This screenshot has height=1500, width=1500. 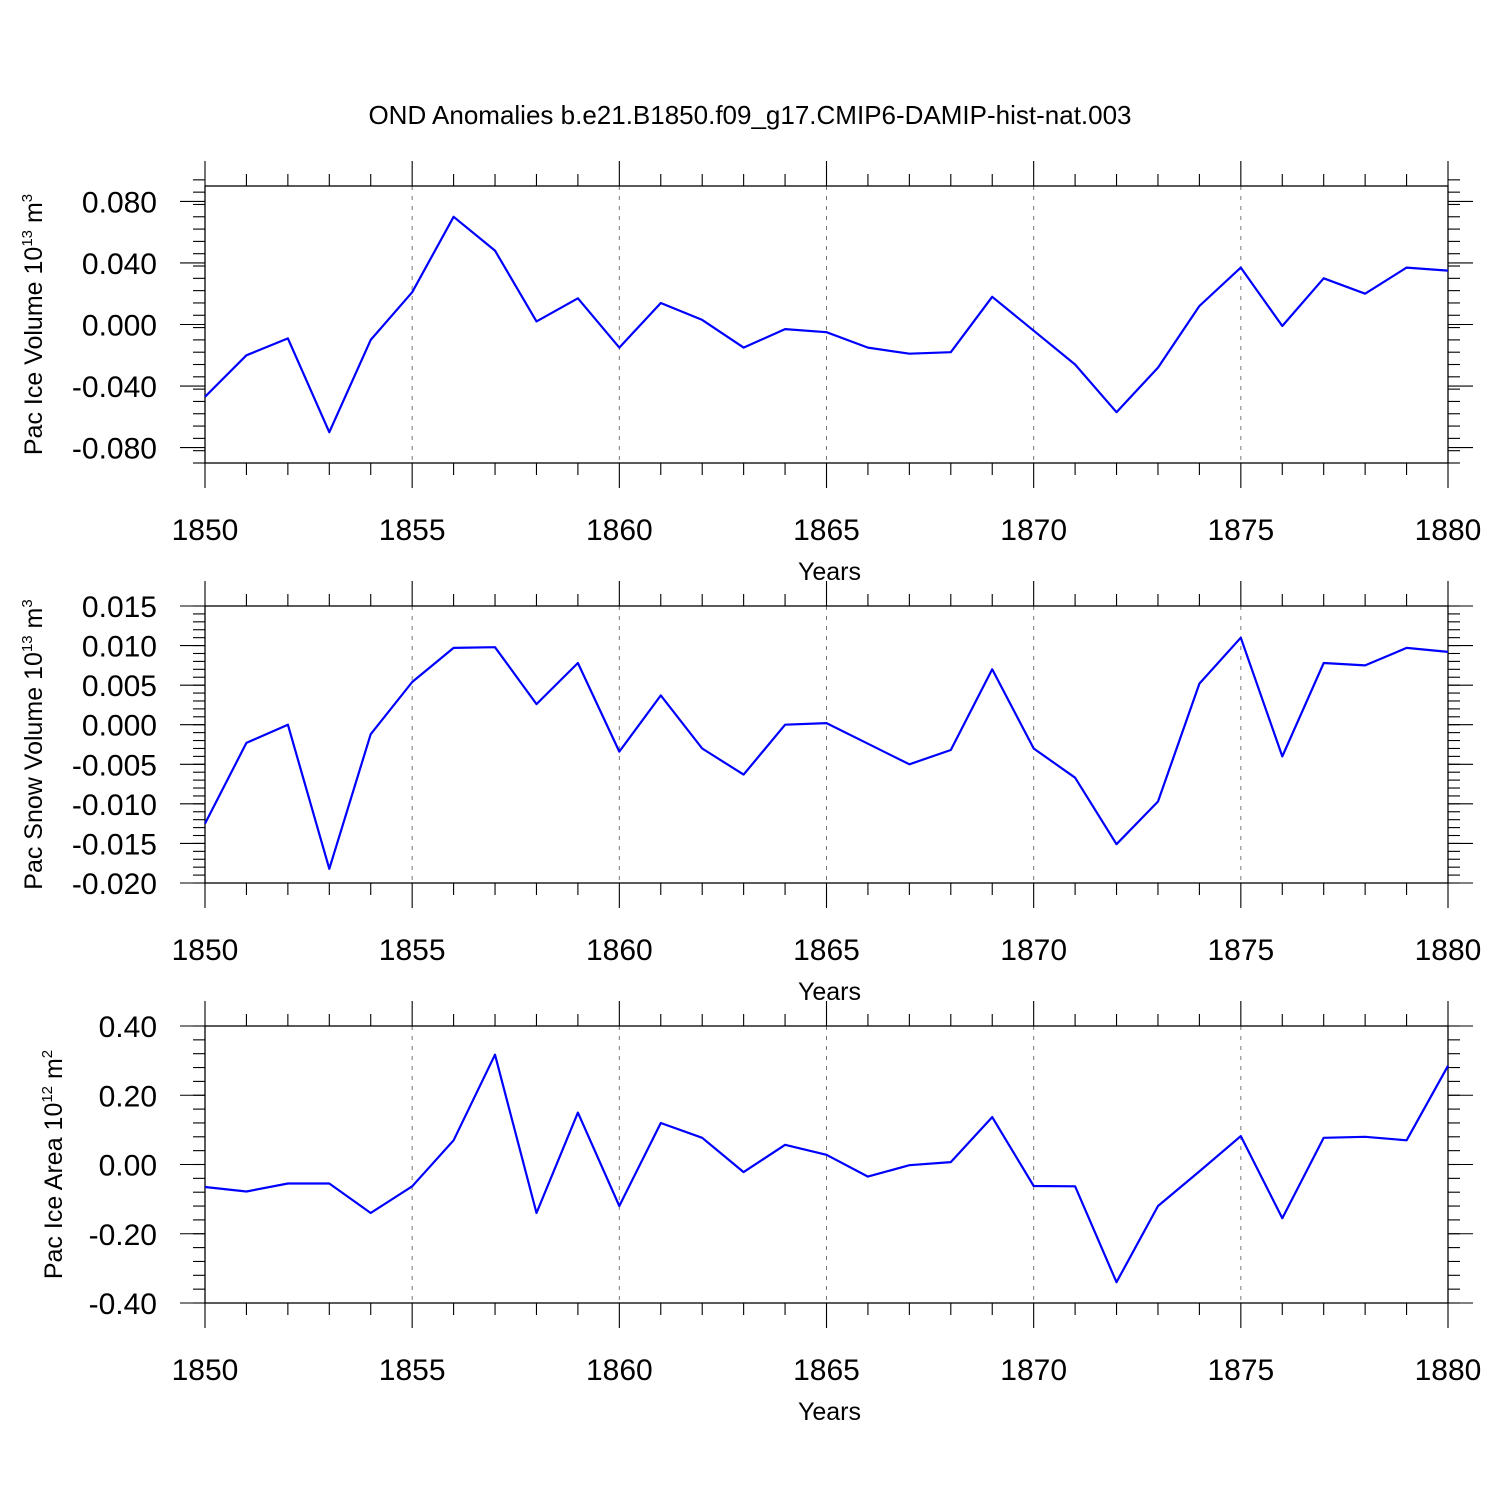 What do you see at coordinates (114, 805) in the screenshot?
I see `y-tick-label: -0.010` at bounding box center [114, 805].